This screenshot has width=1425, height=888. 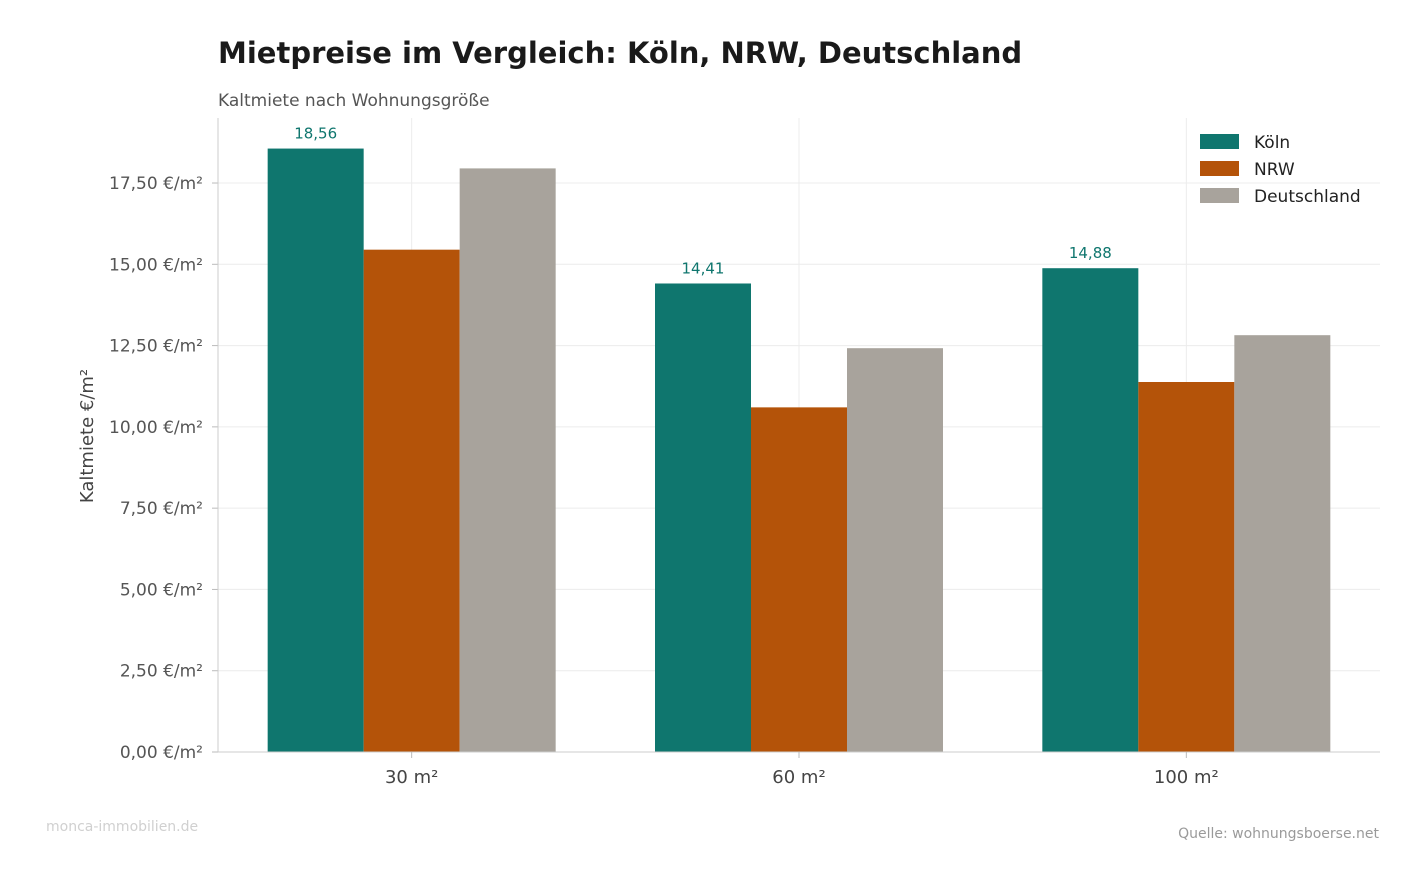 What do you see at coordinates (703, 268) in the screenshot?
I see `data-label-köln-1: 14,41` at bounding box center [703, 268].